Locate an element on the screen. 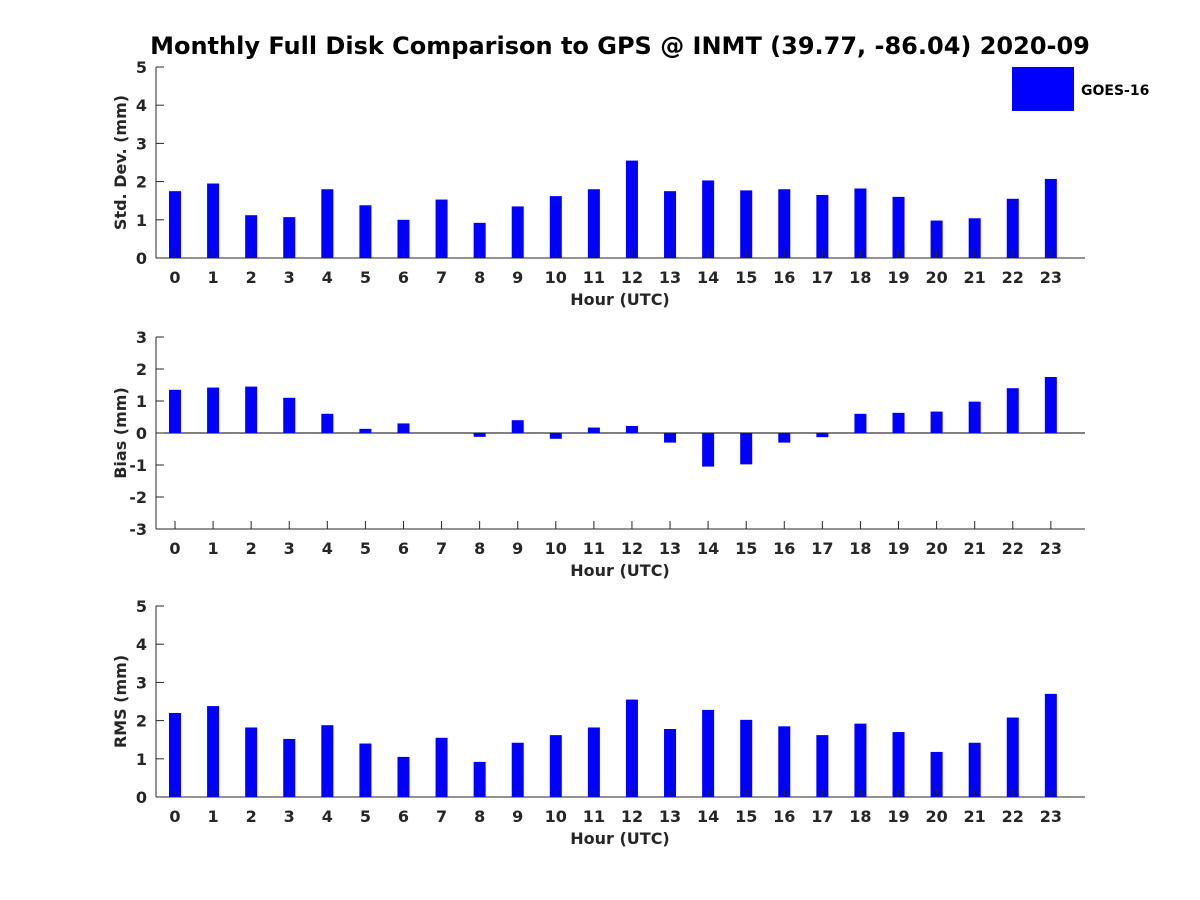 The width and height of the screenshot is (1200, 900). x-tick-label: 5 is located at coordinates (365, 548).